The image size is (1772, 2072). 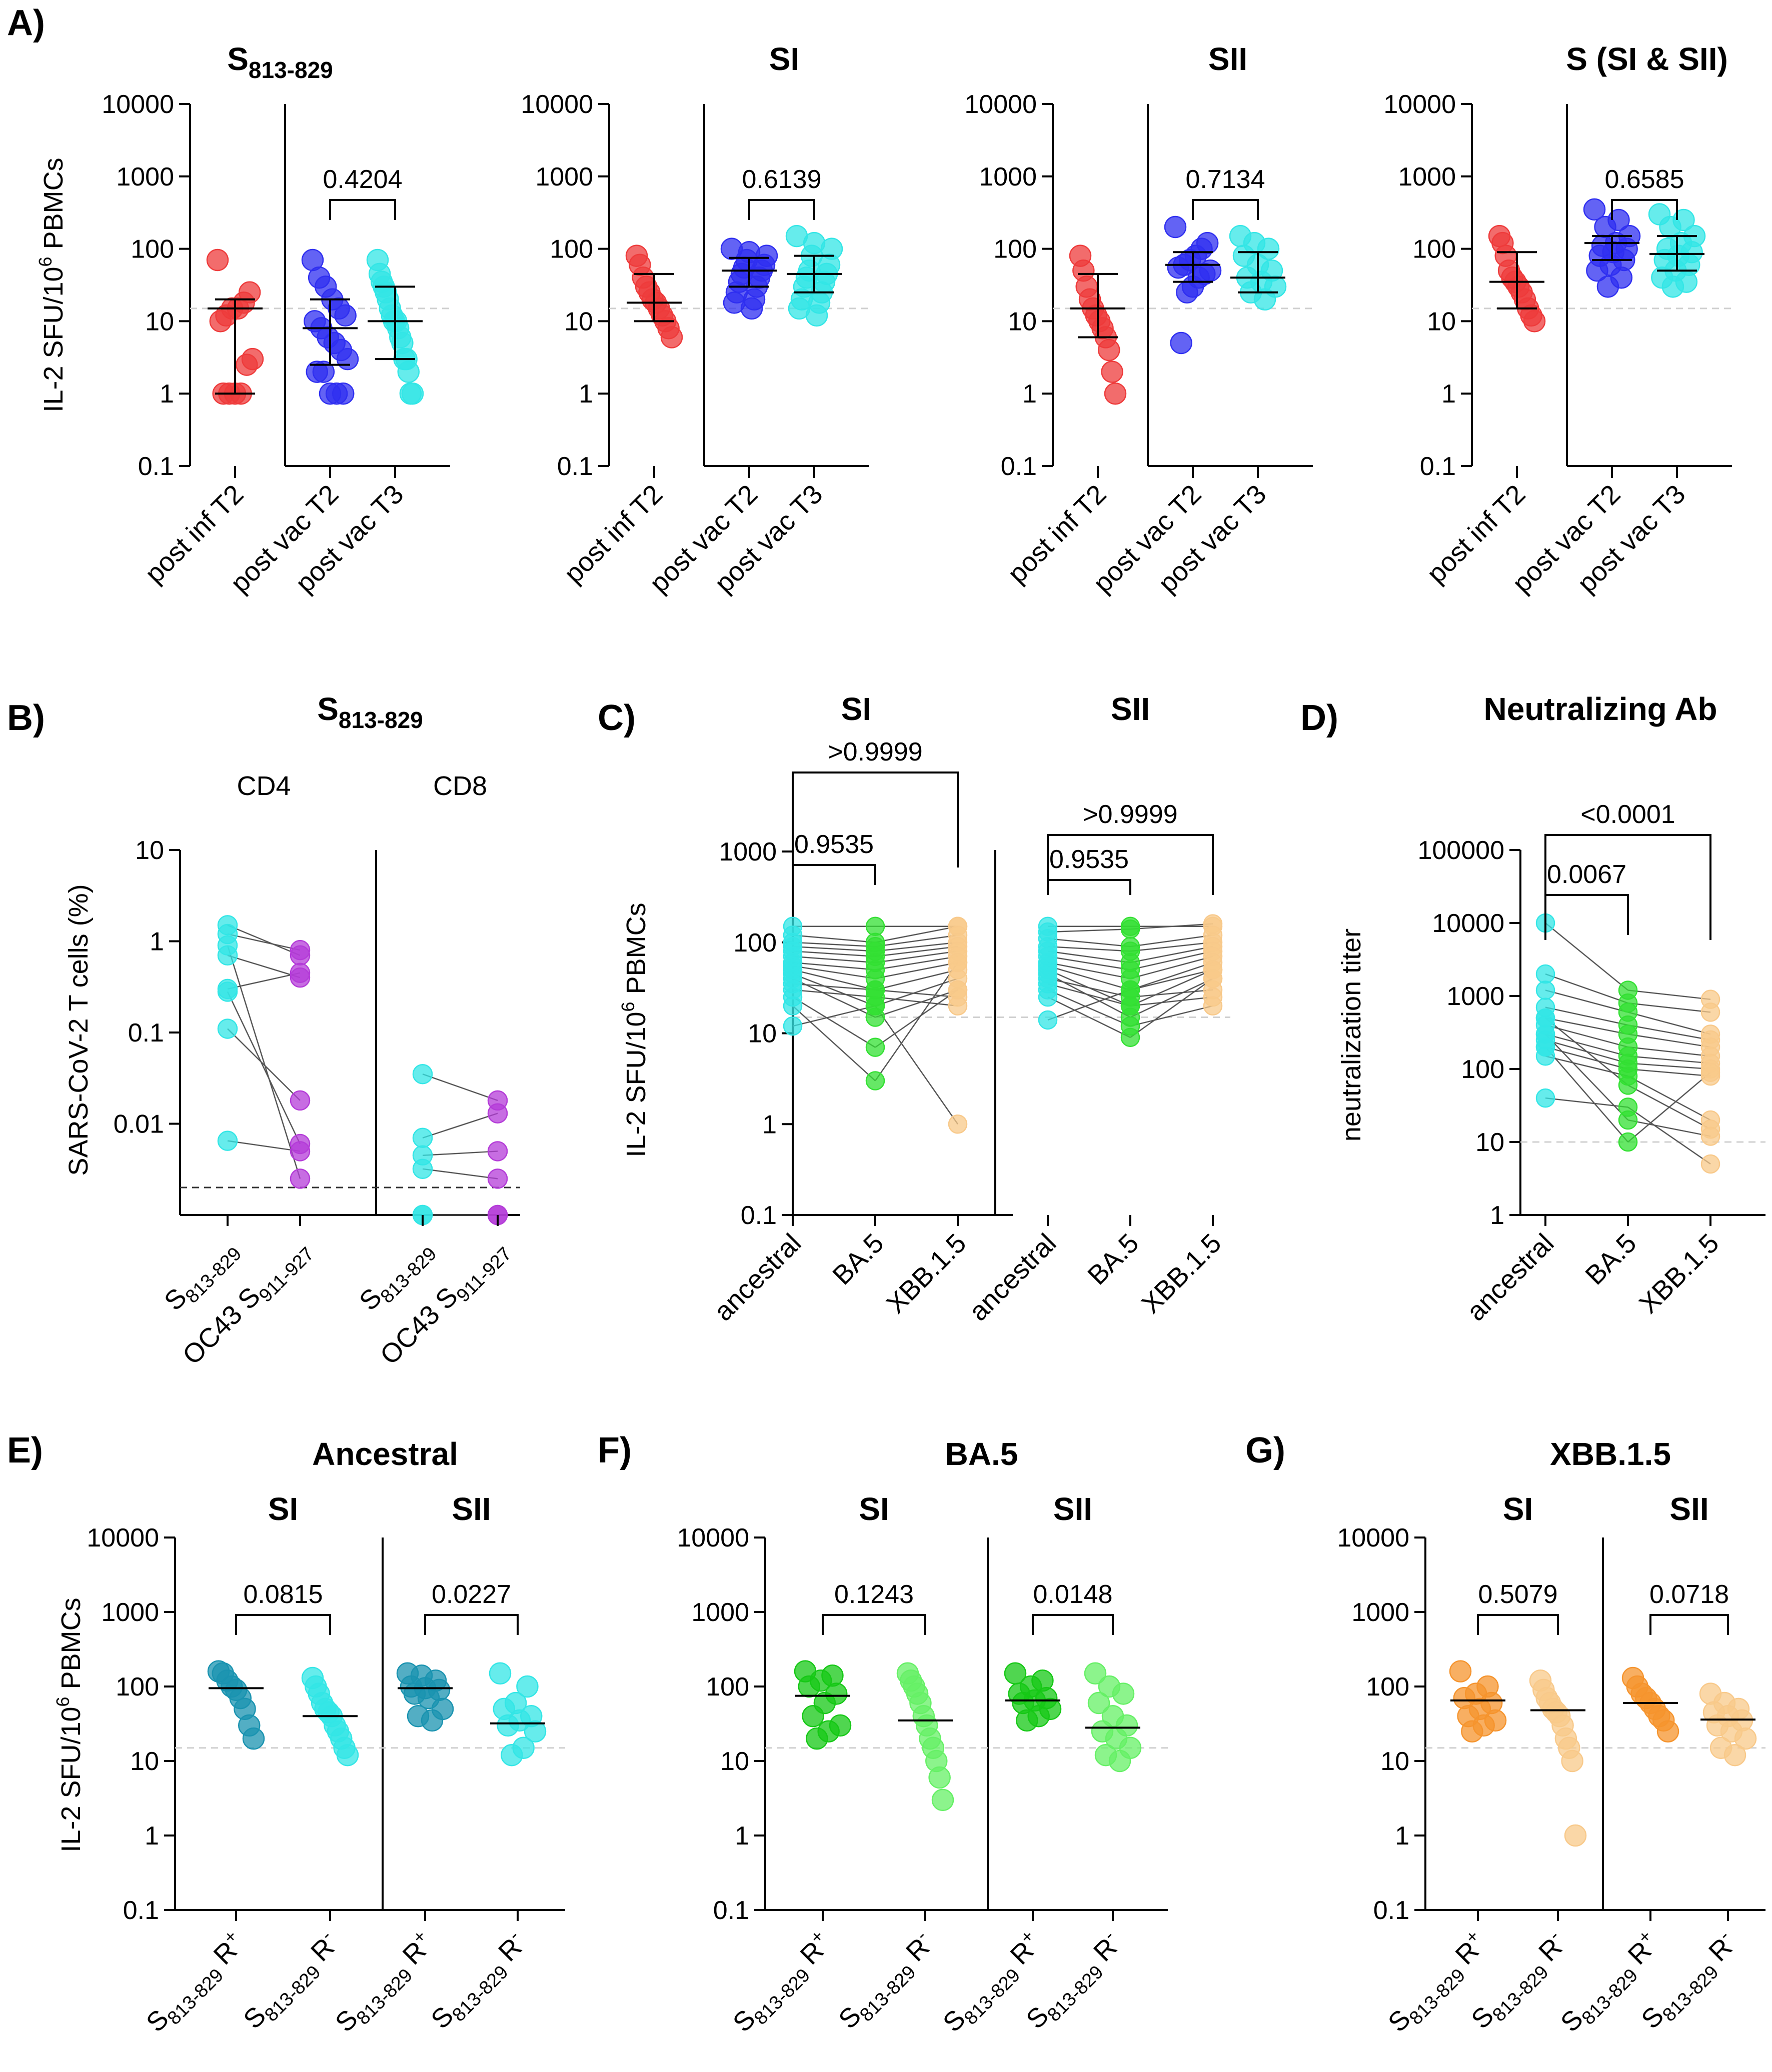 I want to click on x-tick-label-text: S813-829 R-, so click(x=291, y=1982).